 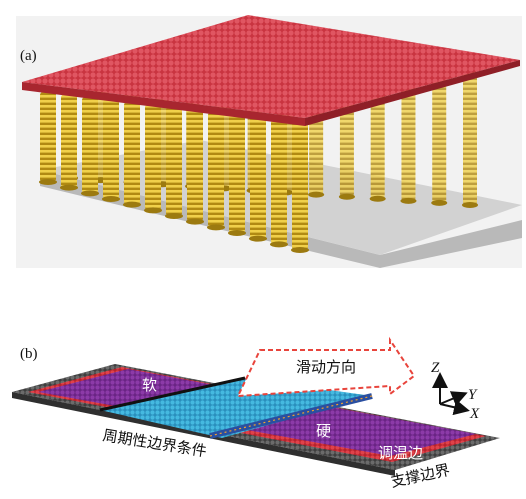 I want to click on panel-b-label: (b), so click(x=29, y=354).